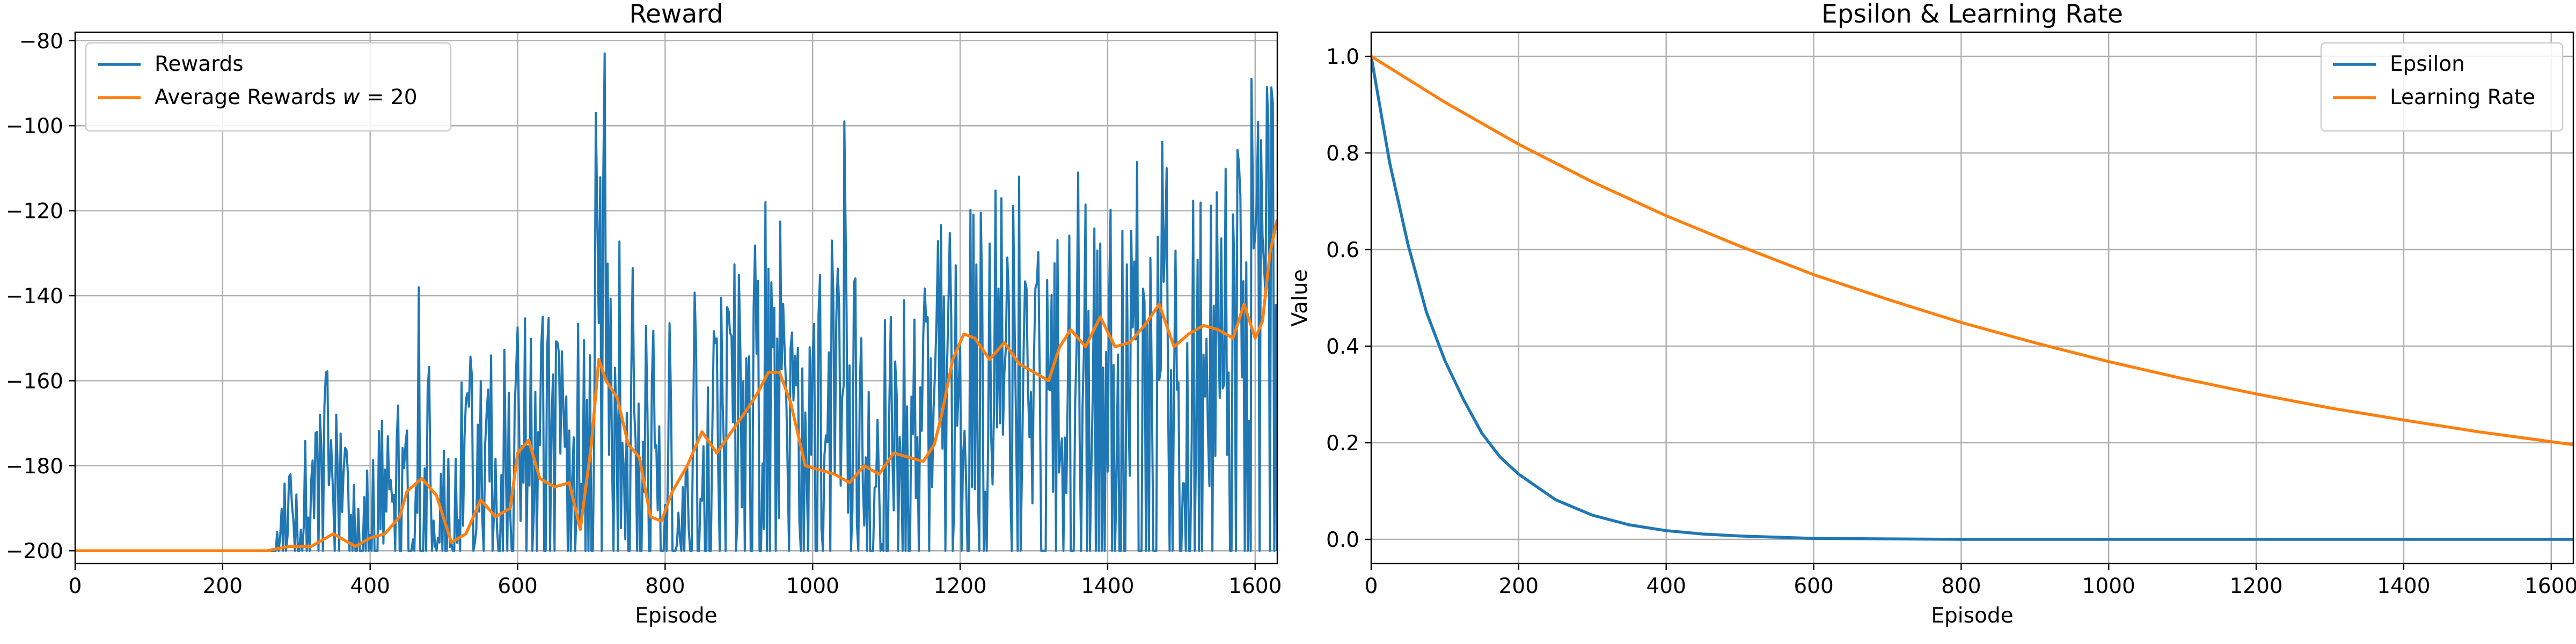 The height and width of the screenshot is (644, 2576). What do you see at coordinates (1342, 540) in the screenshot?
I see `y-tick-label: 0.0` at bounding box center [1342, 540].